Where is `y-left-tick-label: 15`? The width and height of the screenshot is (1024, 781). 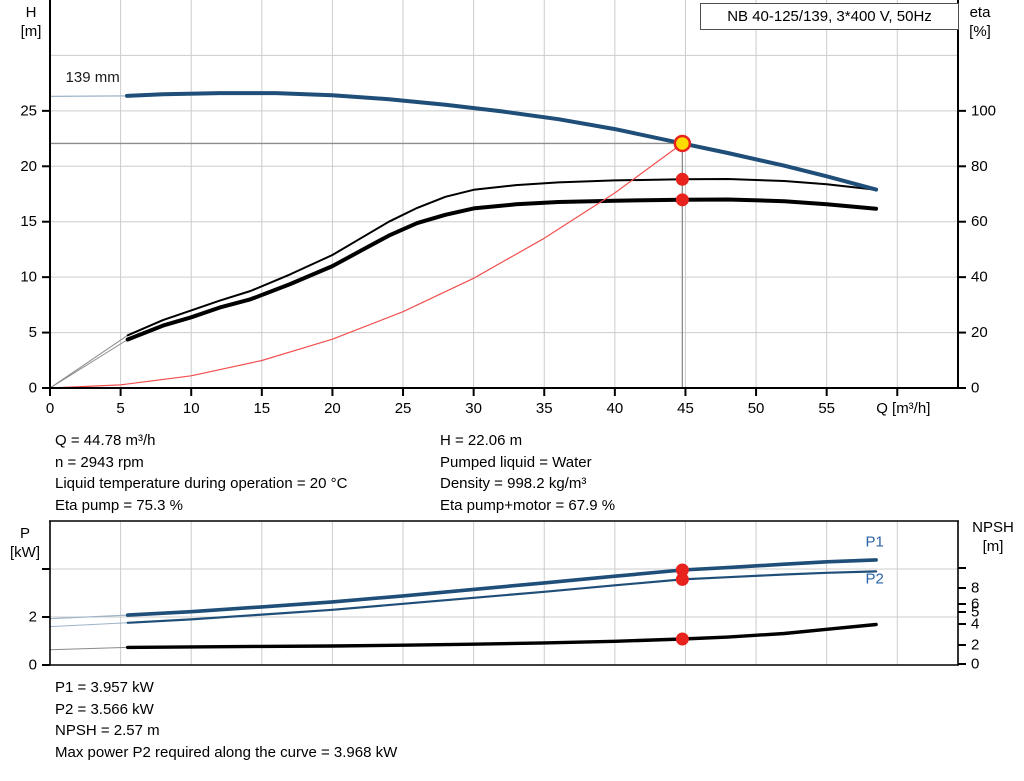 y-left-tick-label: 15 is located at coordinates (28, 221).